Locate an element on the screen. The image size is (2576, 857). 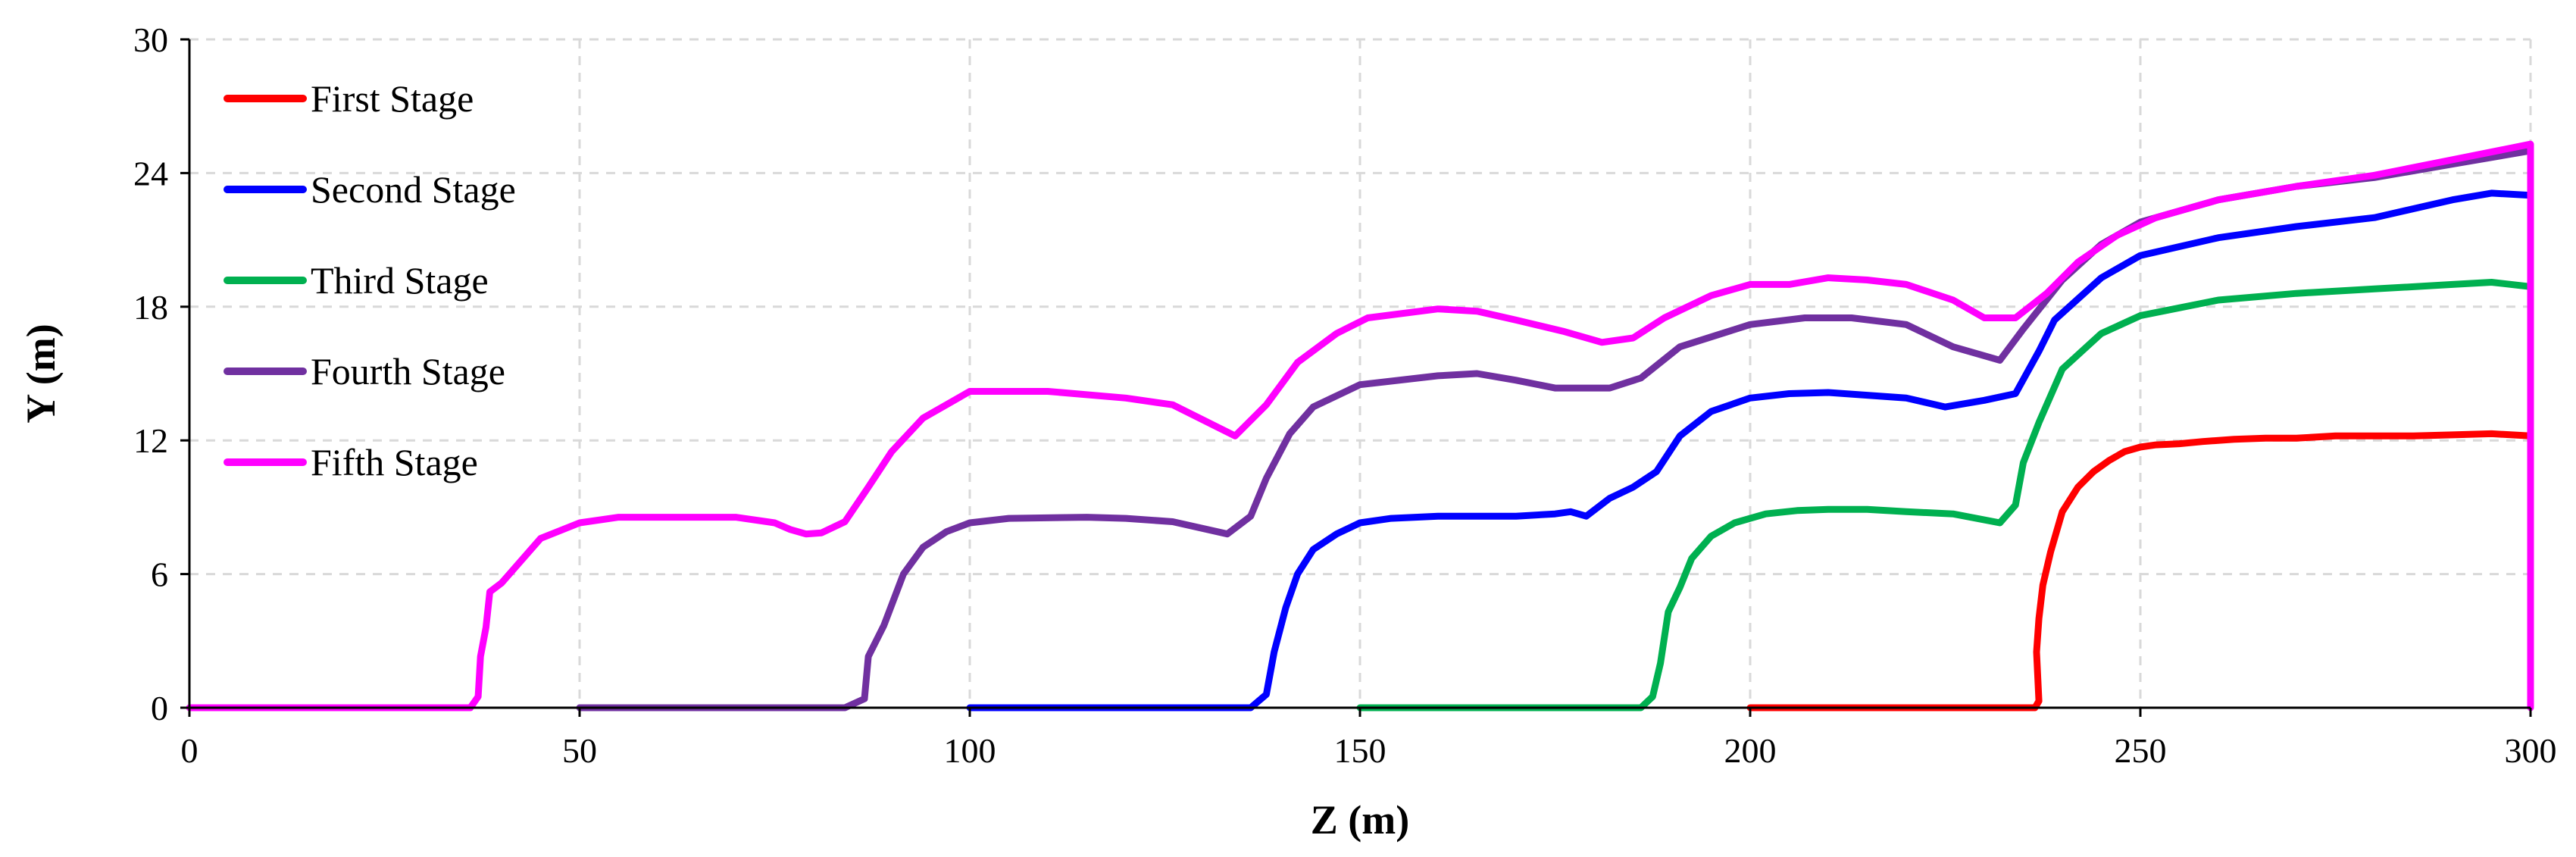
x-tick-label: 150 is located at coordinates (1360, 750).